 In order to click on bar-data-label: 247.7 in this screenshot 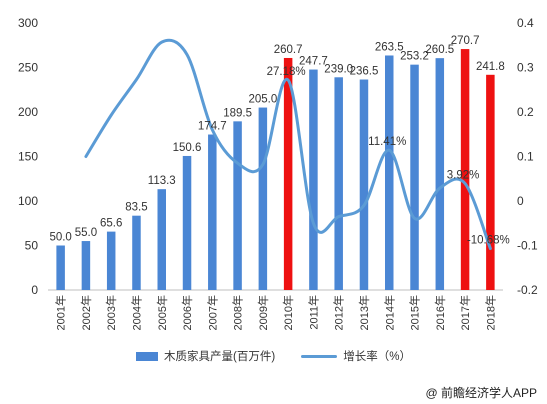, I will do `click(313, 62)`.